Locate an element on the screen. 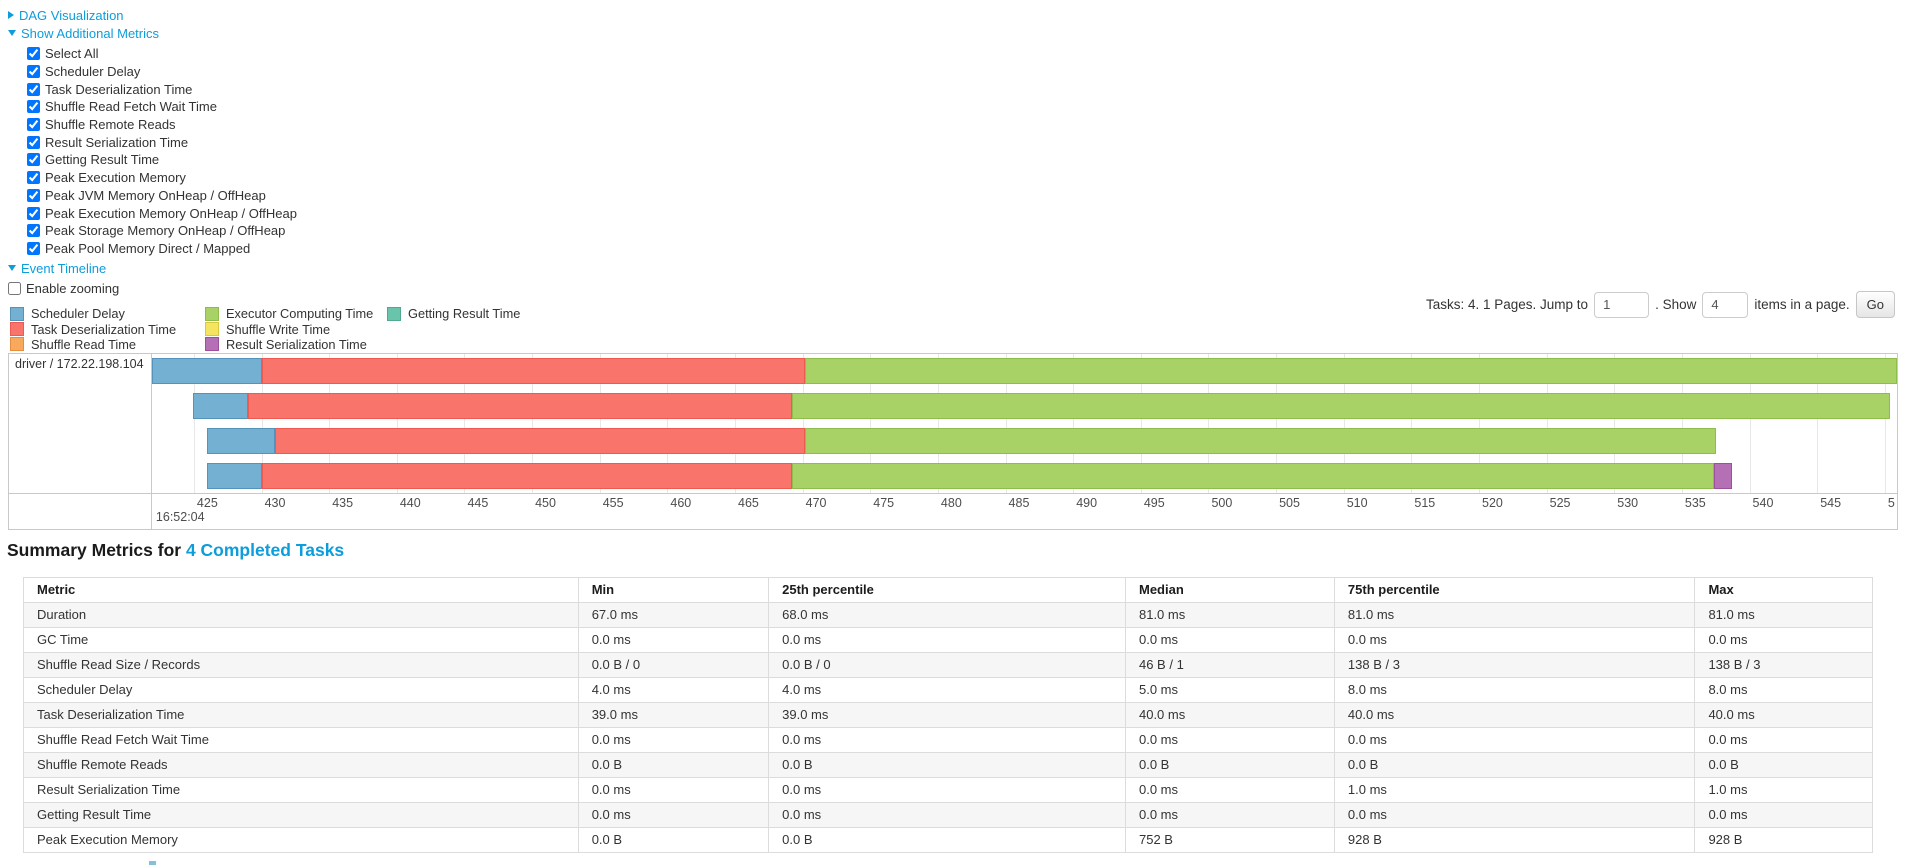  axis-tick-label: 445 is located at coordinates (478, 503).